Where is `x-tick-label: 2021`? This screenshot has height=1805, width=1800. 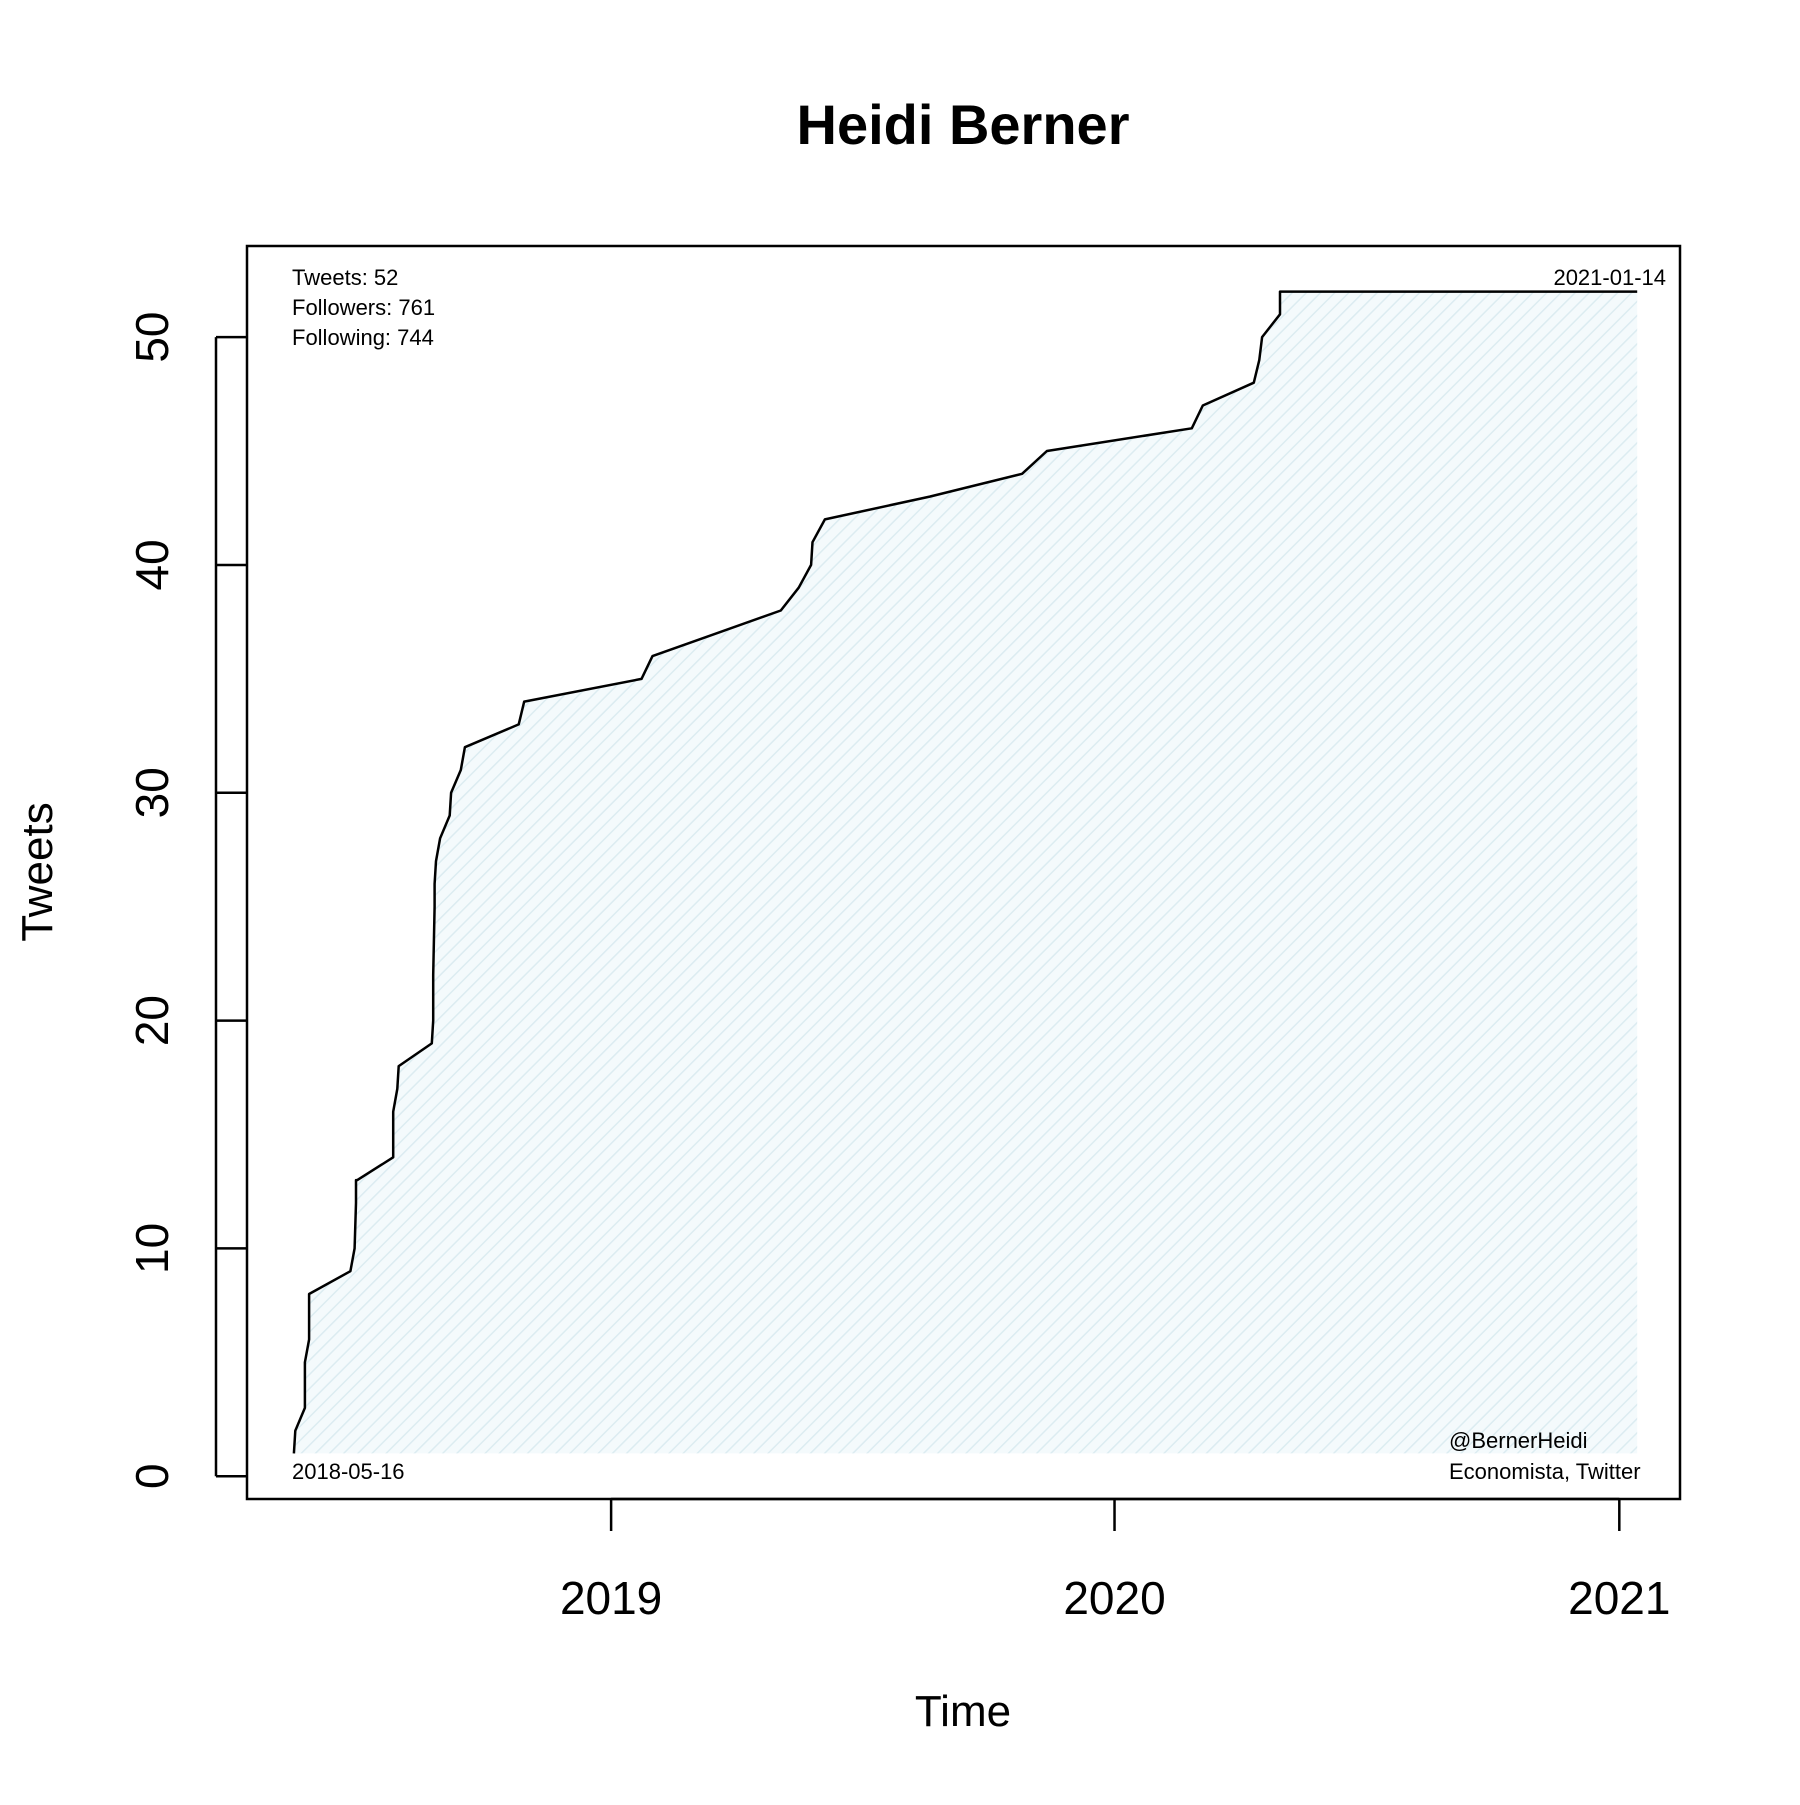
x-tick-label: 2021 is located at coordinates (1619, 1598).